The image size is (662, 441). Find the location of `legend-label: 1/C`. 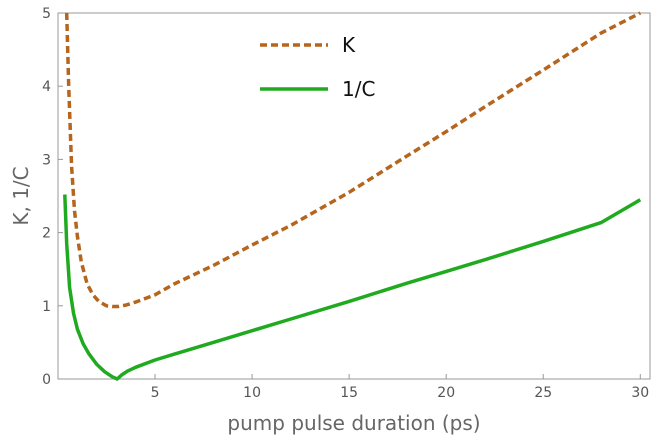

legend-label: 1/C is located at coordinates (358, 89).